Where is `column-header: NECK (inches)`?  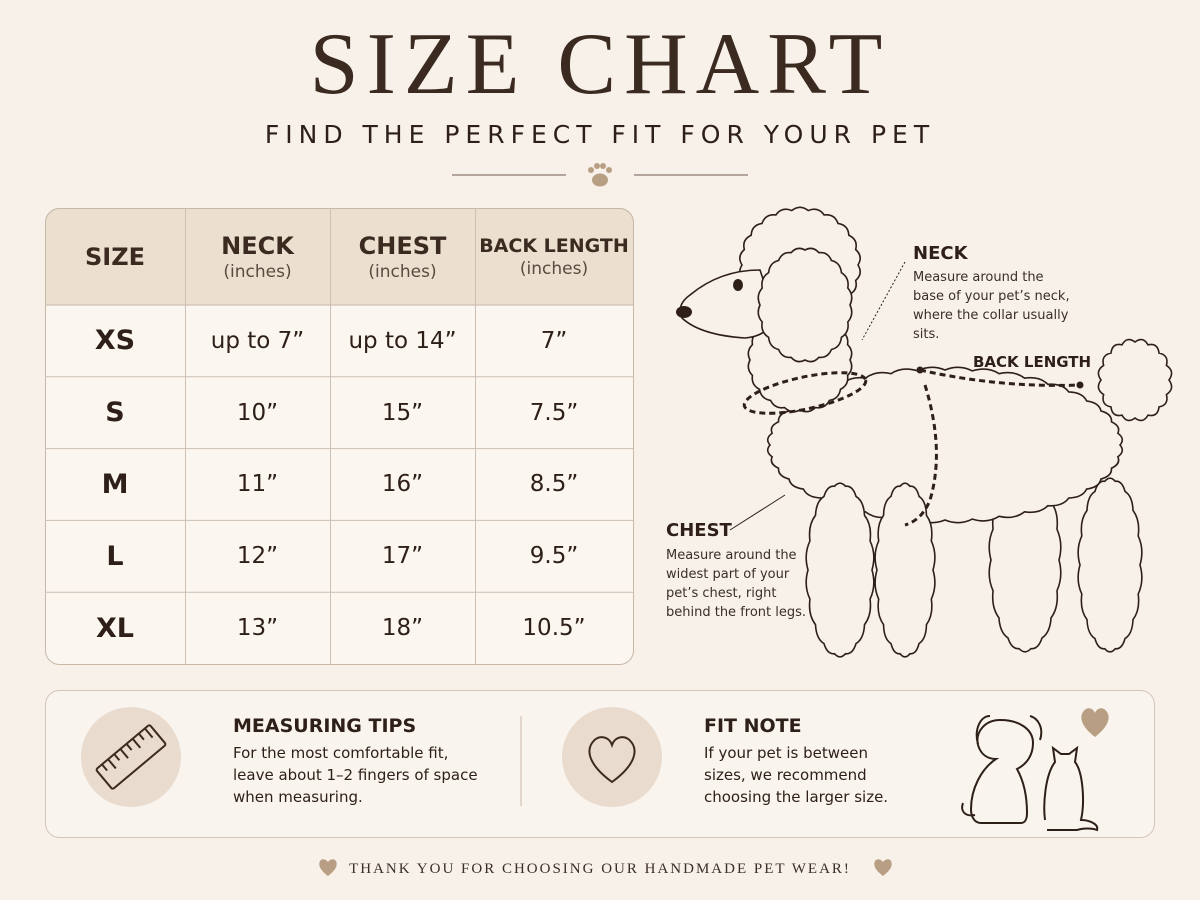 column-header: NECK (inches) is located at coordinates (257, 256).